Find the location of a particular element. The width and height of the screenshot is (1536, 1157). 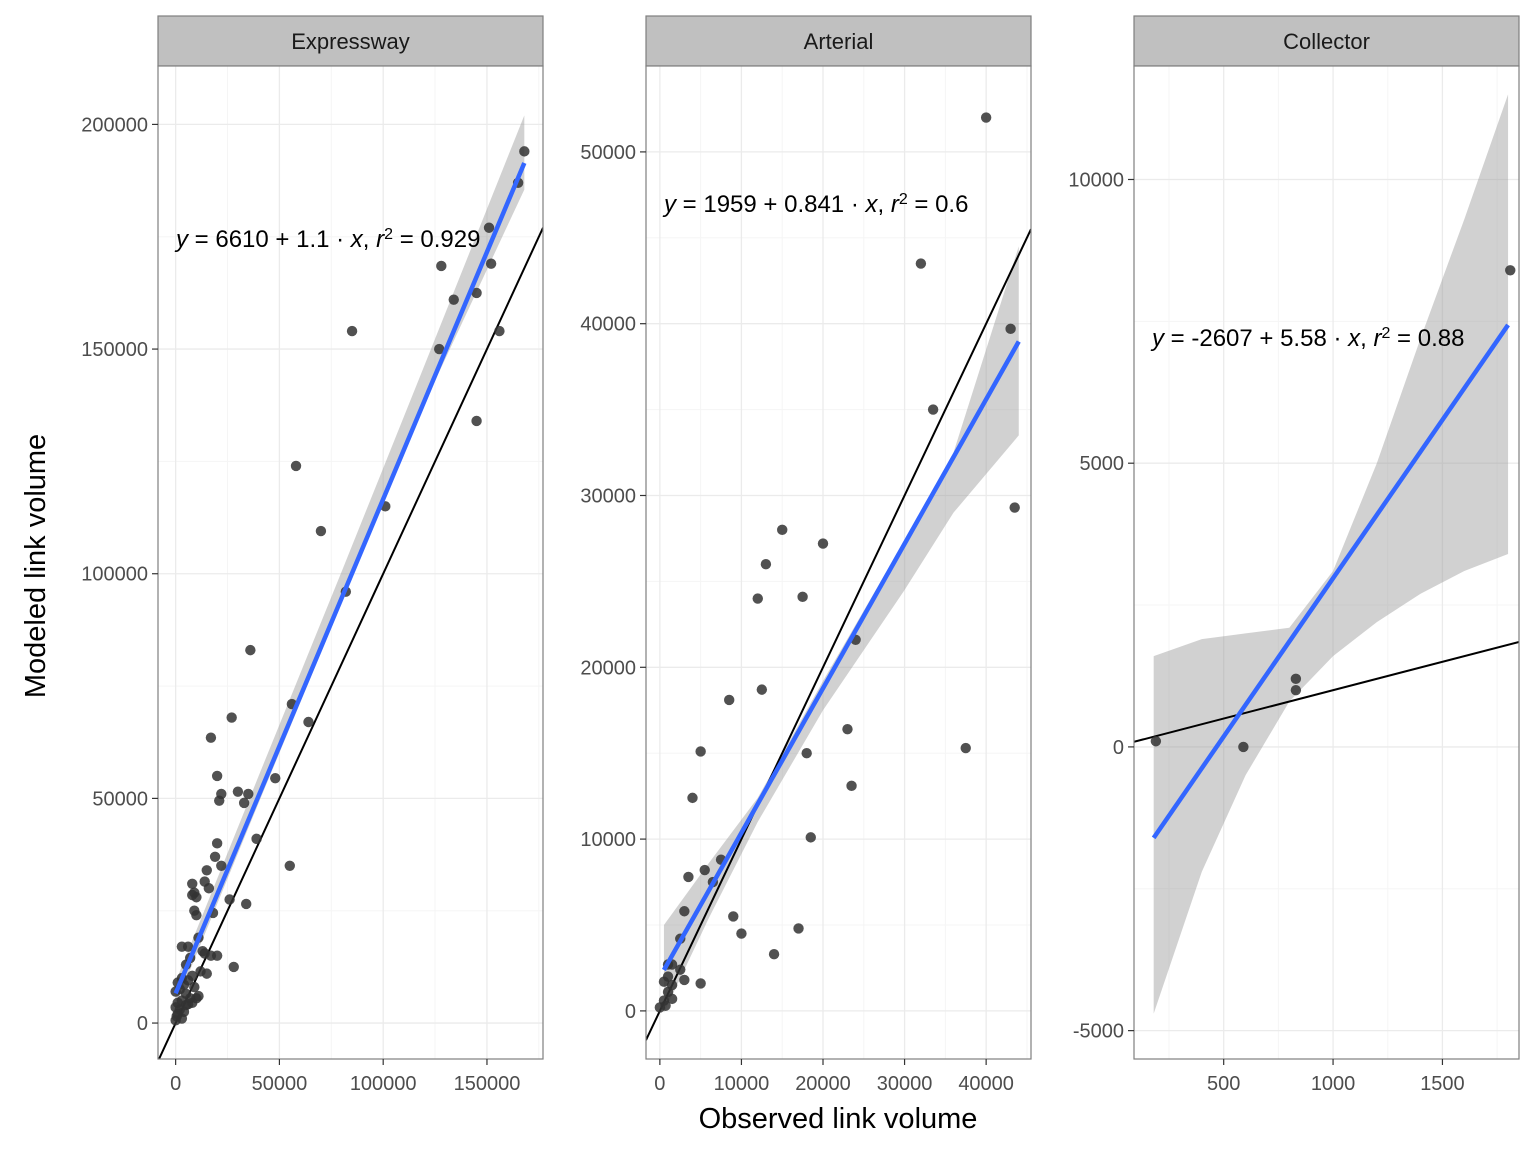

x-tick-label: 100000 is located at coordinates (383, 1084).